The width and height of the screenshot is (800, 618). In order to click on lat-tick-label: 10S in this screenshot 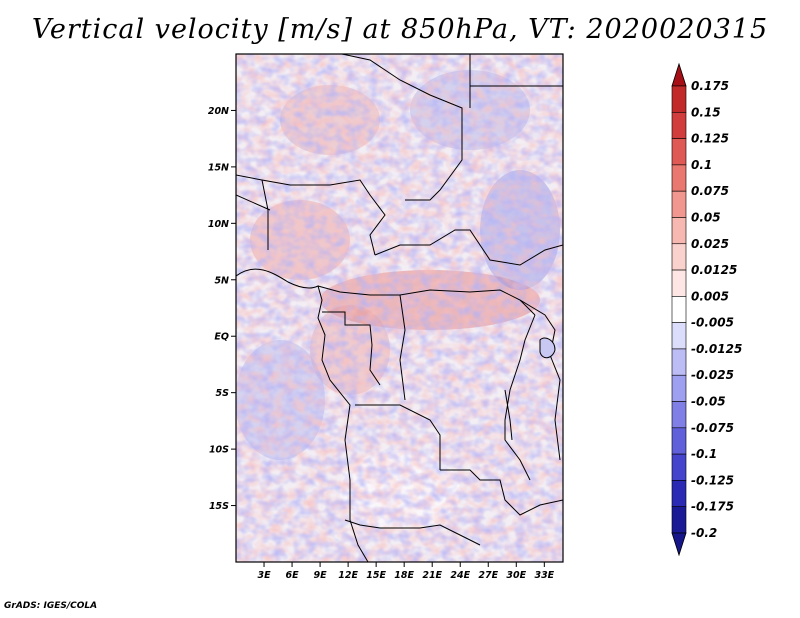, I will do `click(219, 450)`.